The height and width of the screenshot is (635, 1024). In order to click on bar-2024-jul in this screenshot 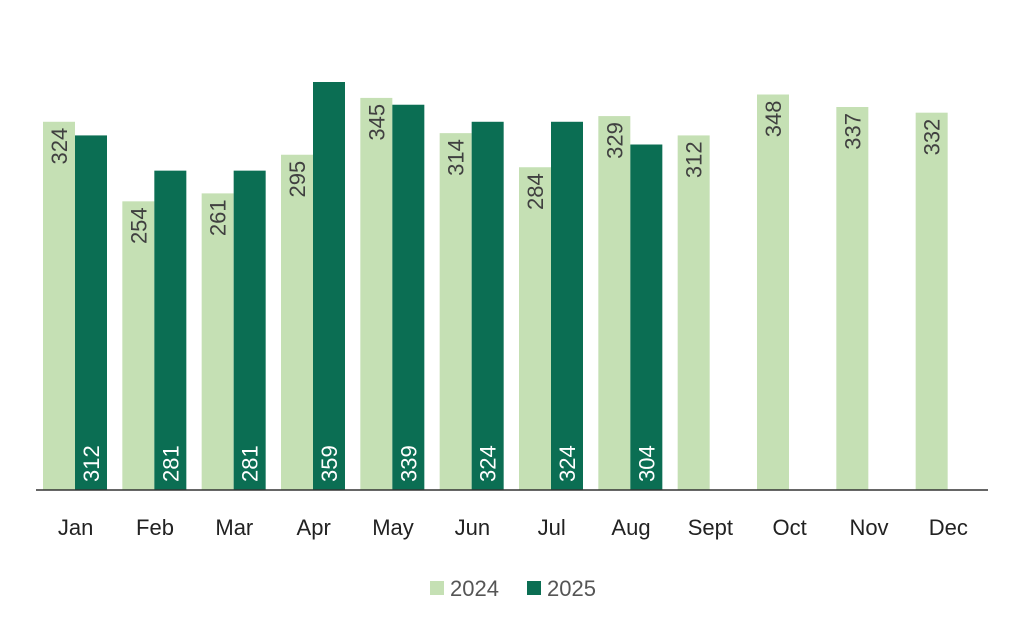, I will do `click(535, 329)`.